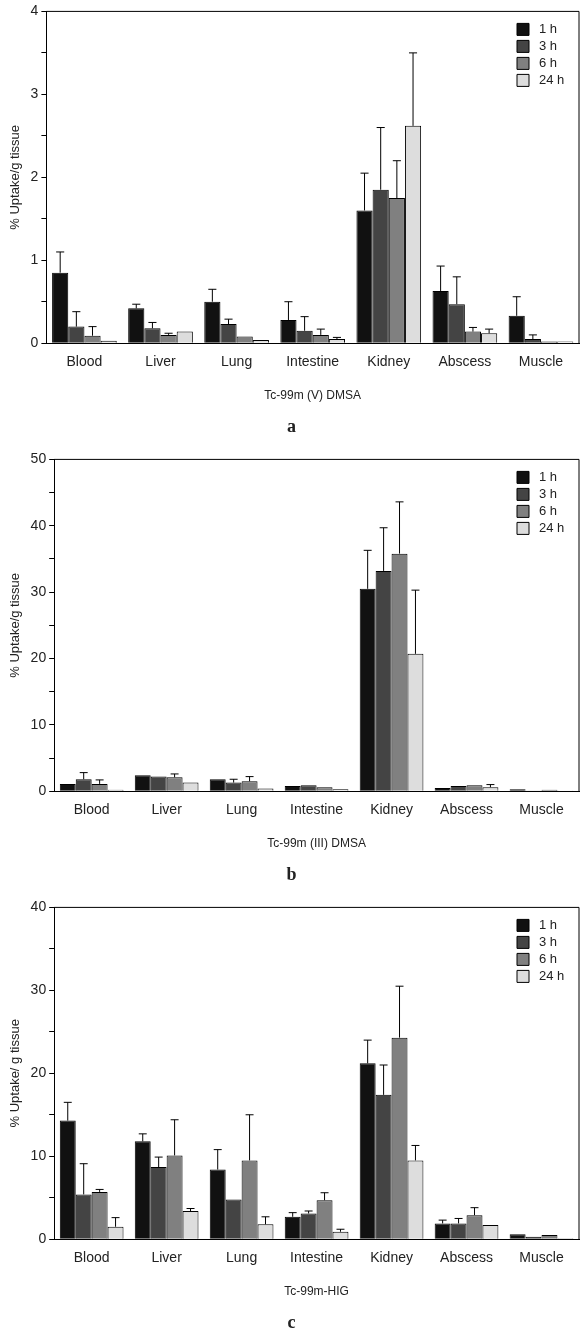 This screenshot has height=1344, width=583. Describe the element at coordinates (291, 1321) in the screenshot. I see `text: c` at that location.